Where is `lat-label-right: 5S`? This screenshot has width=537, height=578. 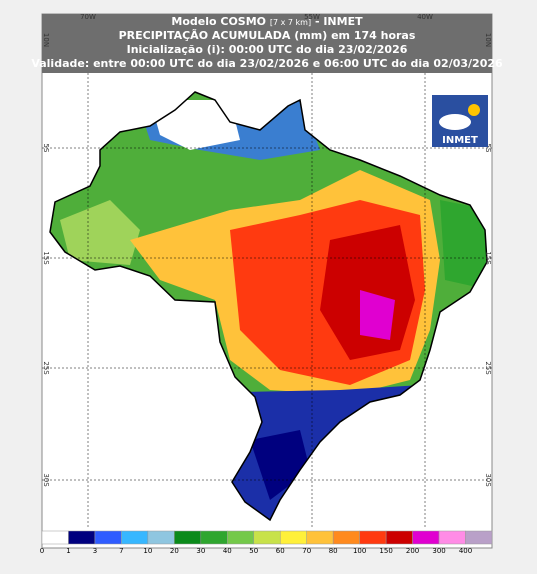
lat-label-right: 5S is located at coordinates (488, 148).